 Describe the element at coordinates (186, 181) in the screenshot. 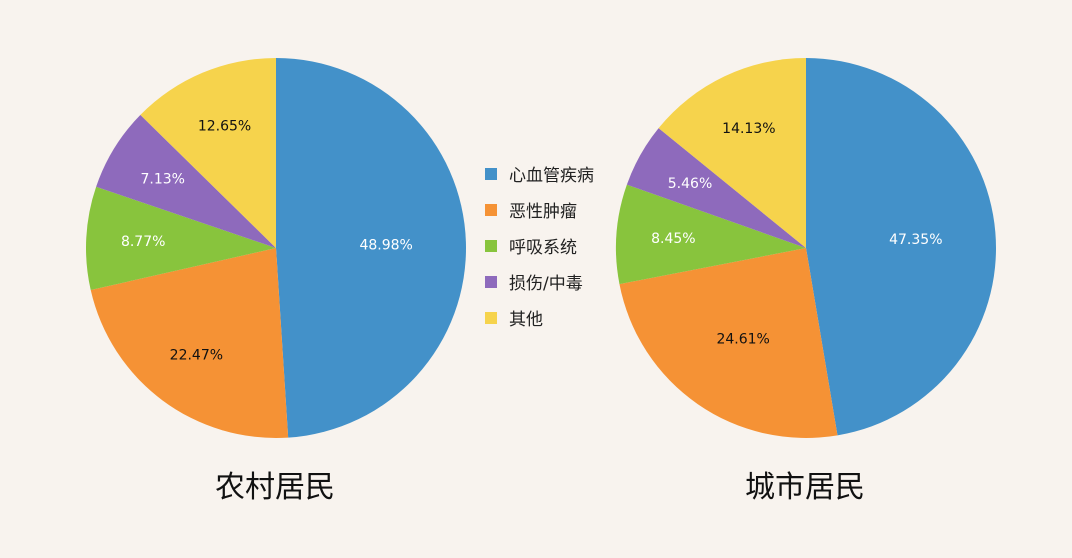

I see `rural-slice-injury` at that location.